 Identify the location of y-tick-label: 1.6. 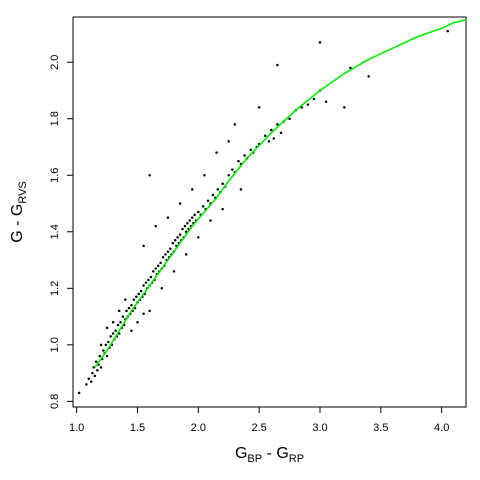
(55, 175).